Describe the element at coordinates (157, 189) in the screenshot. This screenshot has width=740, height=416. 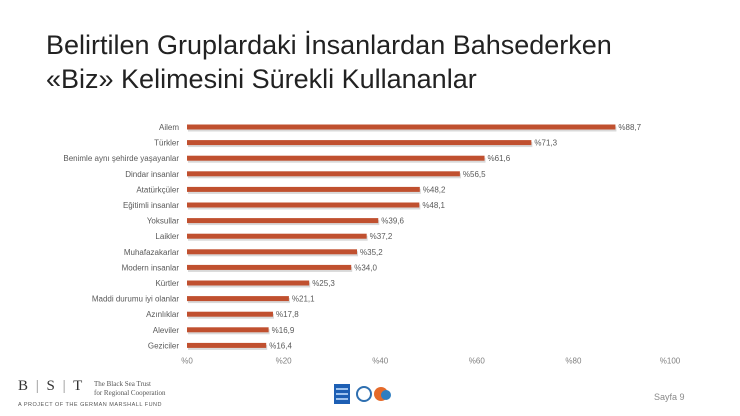
I see `category-label: Atatürkçüler` at that location.